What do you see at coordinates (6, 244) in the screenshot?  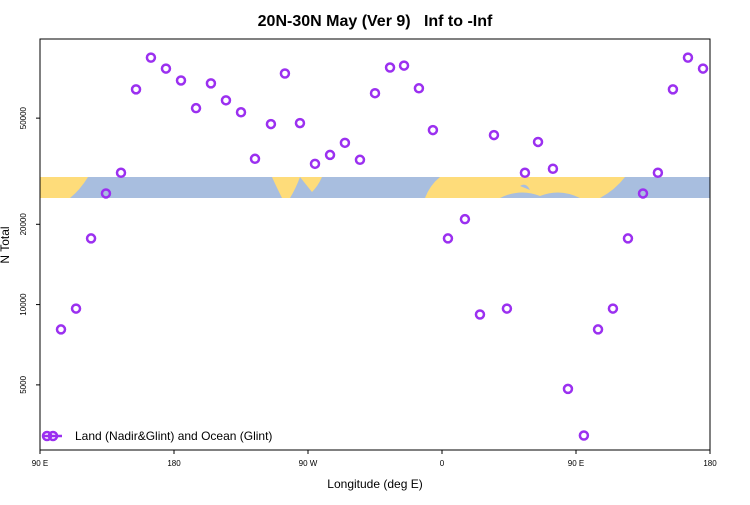 I see `y-axis-label: N Total` at bounding box center [6, 244].